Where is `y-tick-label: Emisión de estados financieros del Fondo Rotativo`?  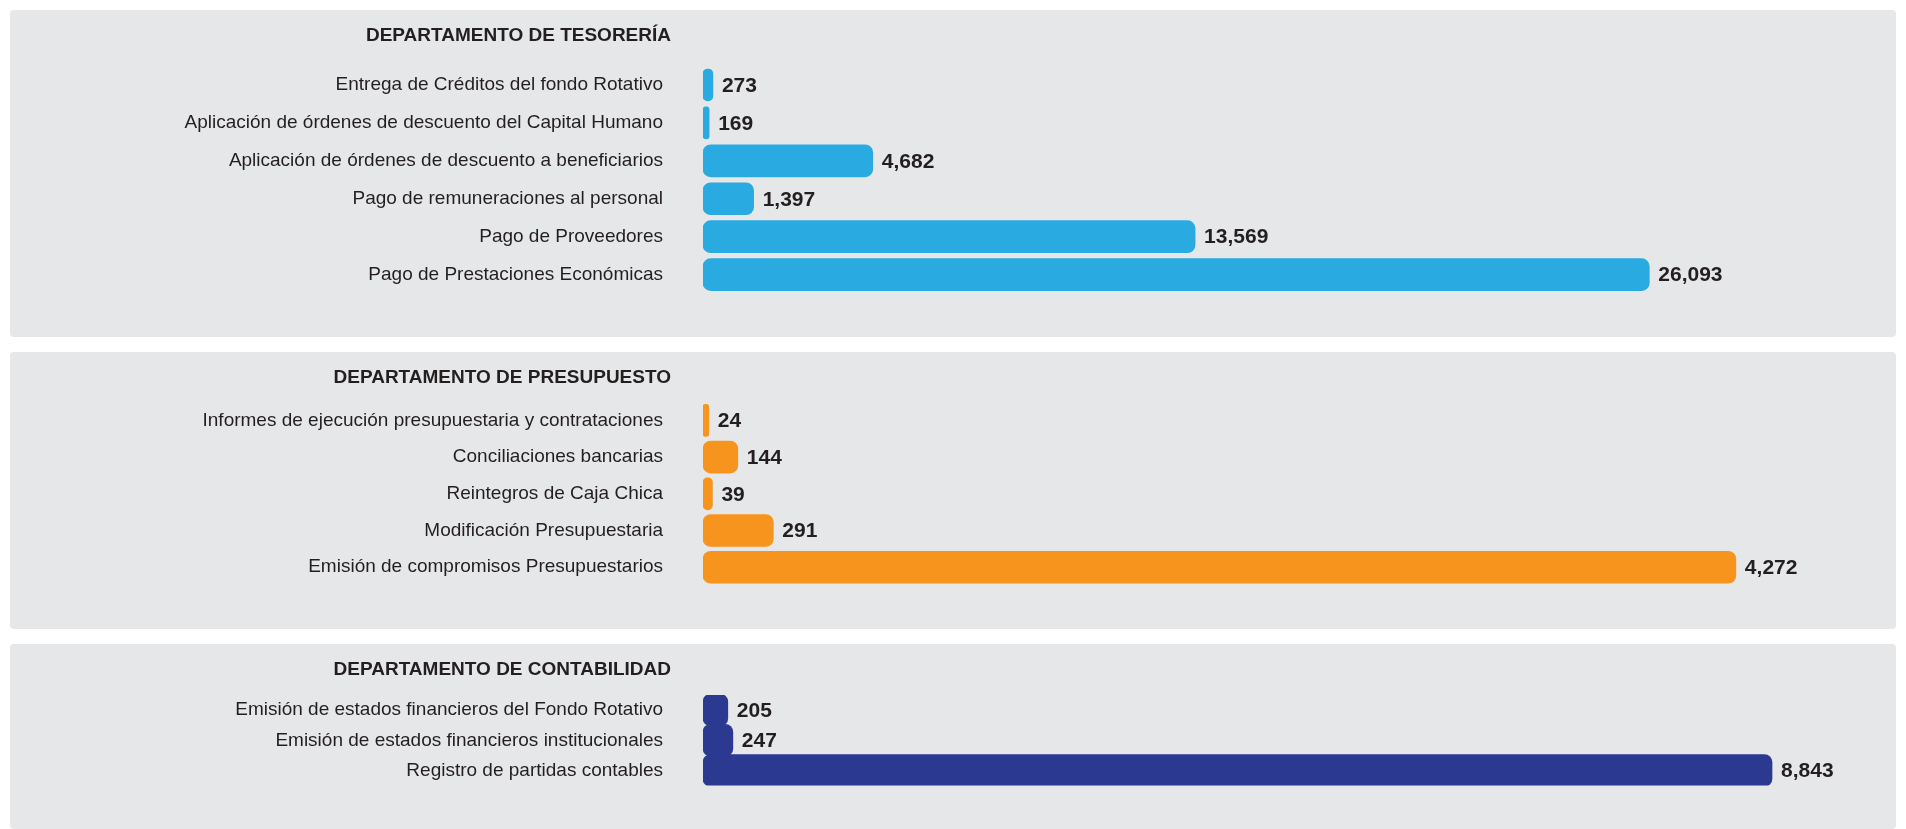 y-tick-label: Emisión de estados financieros del Fondo Rotativo is located at coordinates (449, 709).